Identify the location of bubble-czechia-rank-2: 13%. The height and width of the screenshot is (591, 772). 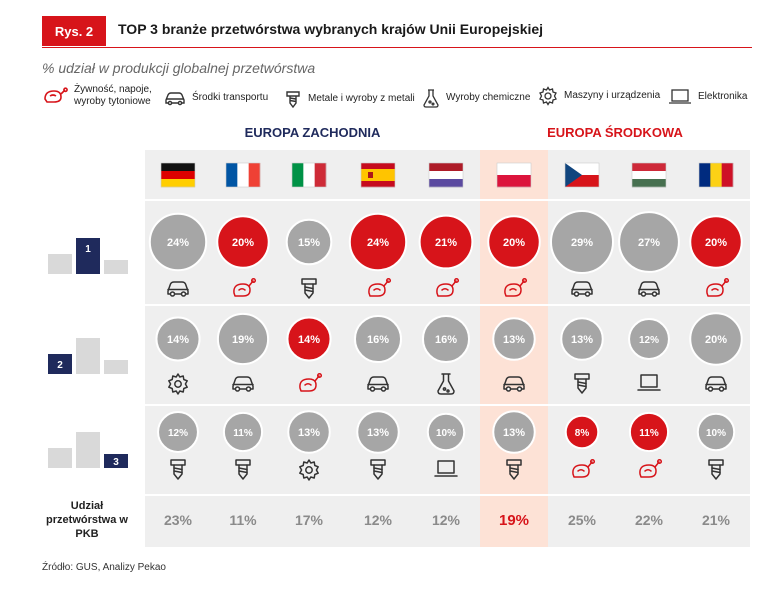
(582, 339).